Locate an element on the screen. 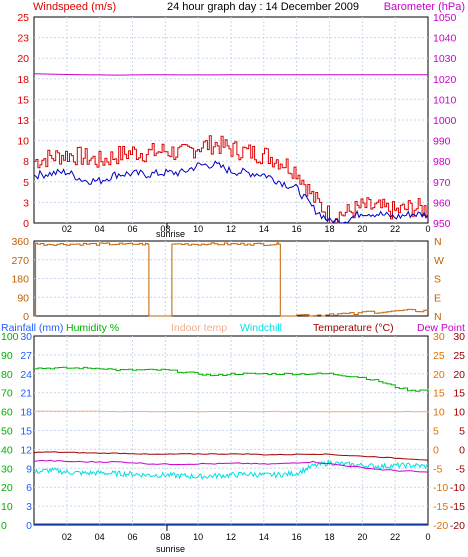  x-tick-label-top: 08 is located at coordinates (165, 229).